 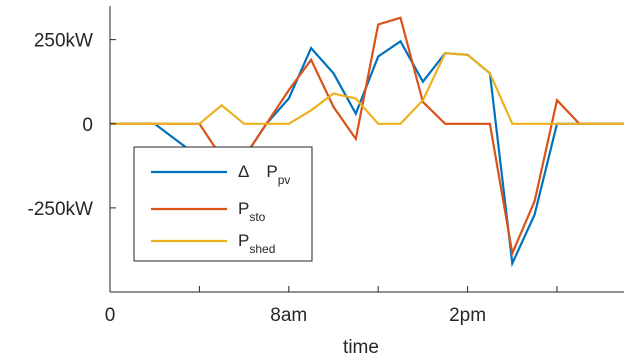 I want to click on x-tick-label: 2pm, so click(x=467, y=315).